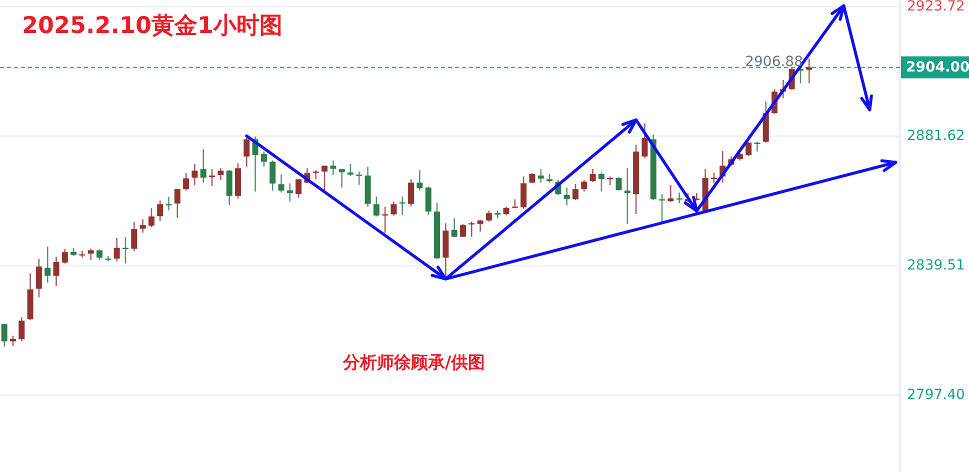  What do you see at coordinates (936, 395) in the screenshot?
I see `y-tick-label: 2797.40` at bounding box center [936, 395].